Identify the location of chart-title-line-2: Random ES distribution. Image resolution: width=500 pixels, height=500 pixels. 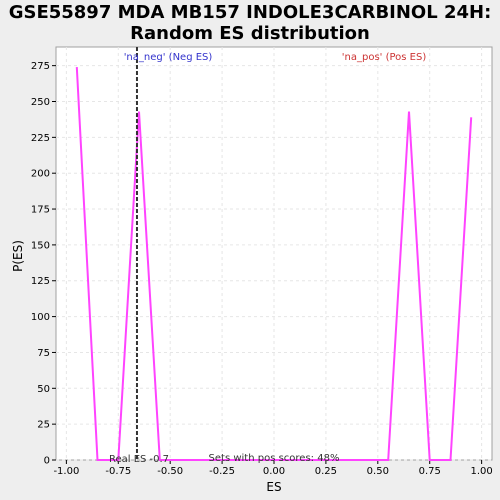
(250, 33).